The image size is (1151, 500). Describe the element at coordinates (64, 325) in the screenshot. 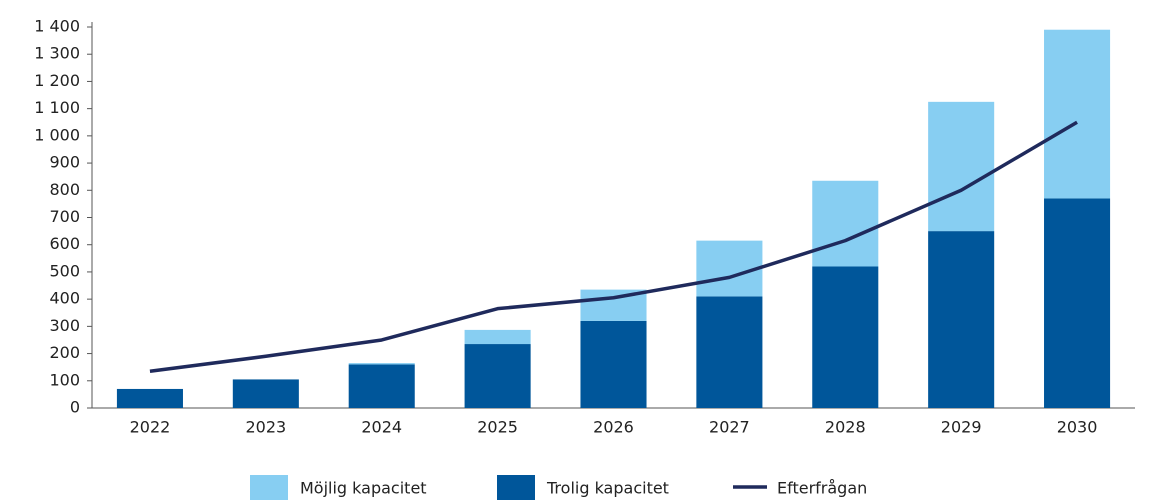

I see `y-tick-label: 300` at that location.